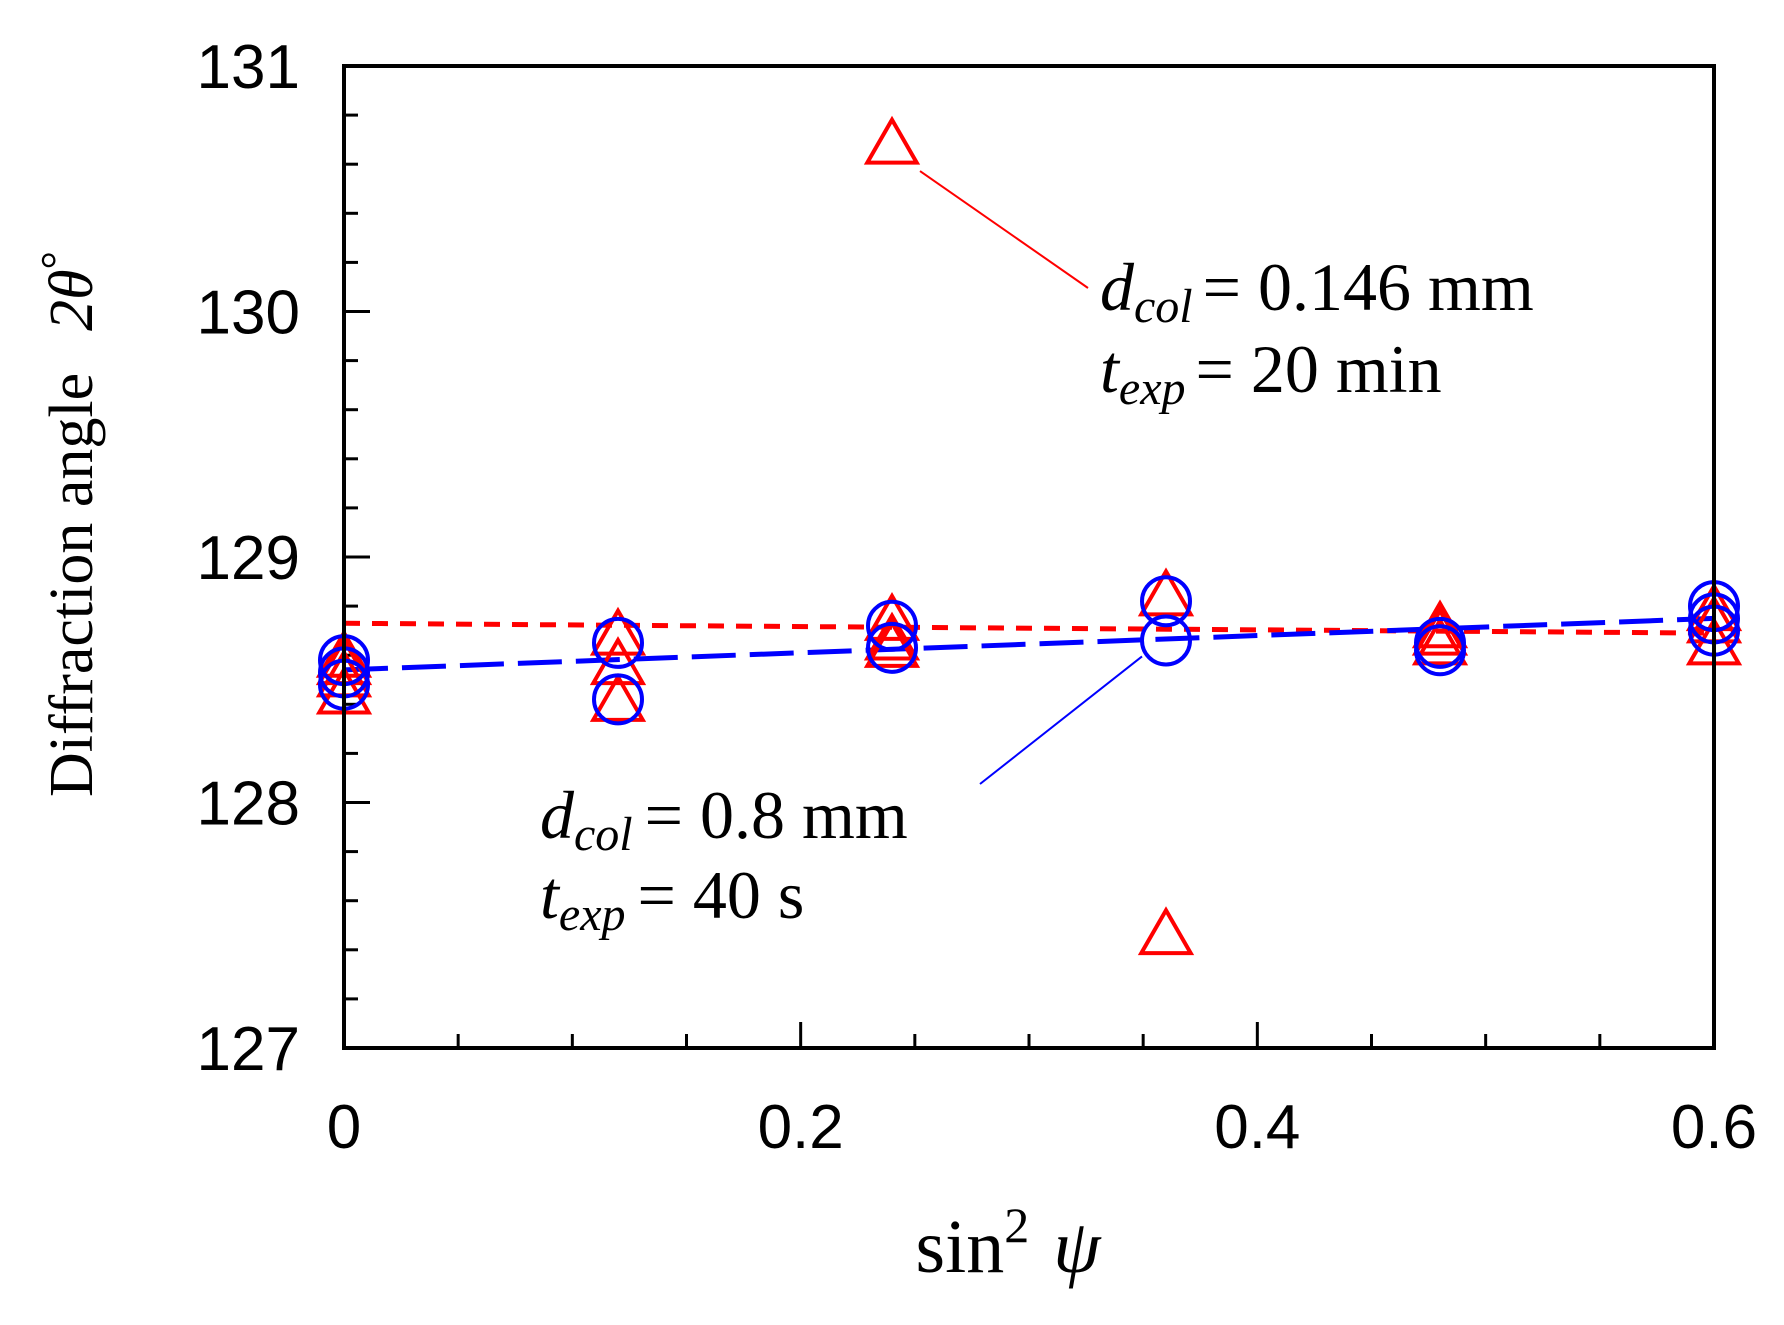  Describe the element at coordinates (724, 819) in the screenshot. I see `annotation-dcol-blue: dcol = 0.8 mm` at that location.